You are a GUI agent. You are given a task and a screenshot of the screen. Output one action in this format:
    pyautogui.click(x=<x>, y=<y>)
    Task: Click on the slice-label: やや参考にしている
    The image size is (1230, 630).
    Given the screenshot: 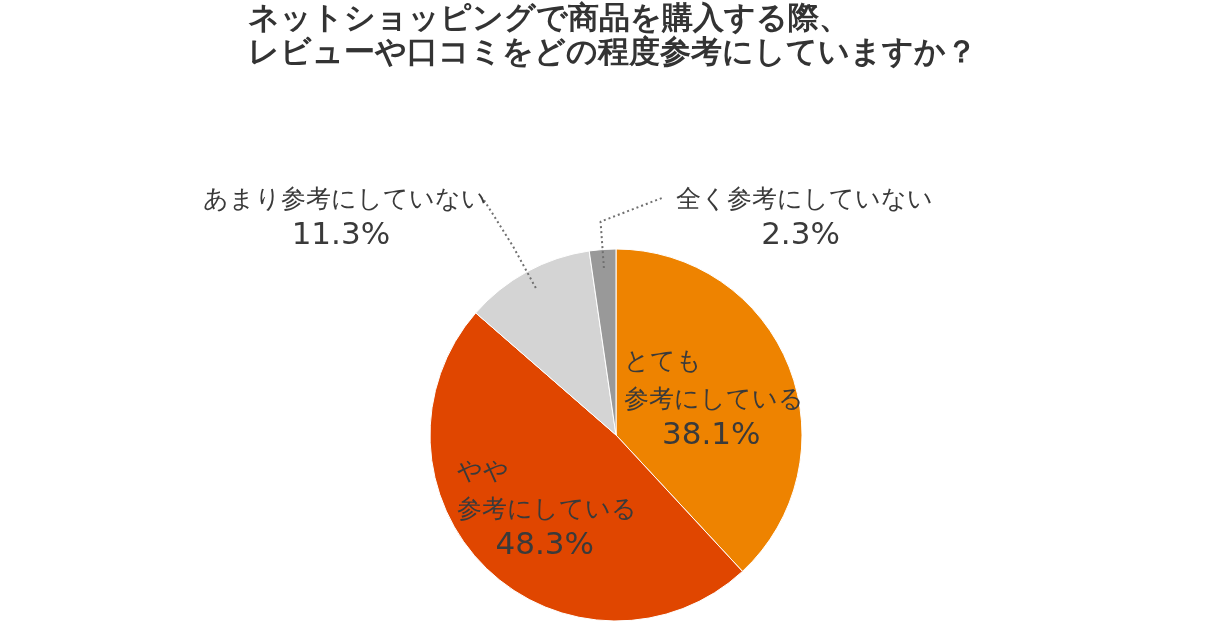 What is the action you would take?
    pyautogui.click(x=547, y=490)
    